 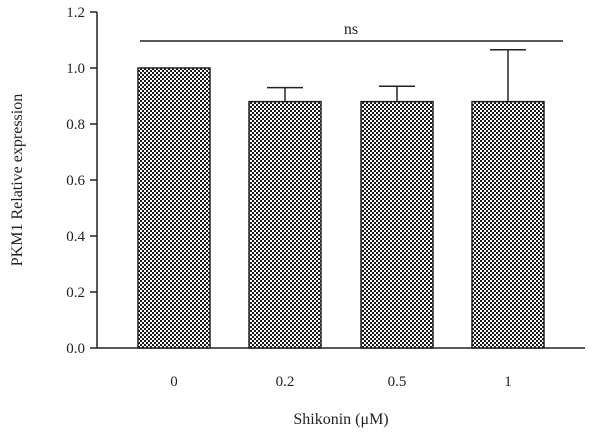 I want to click on x-tick-label: 0.5, so click(x=397, y=382).